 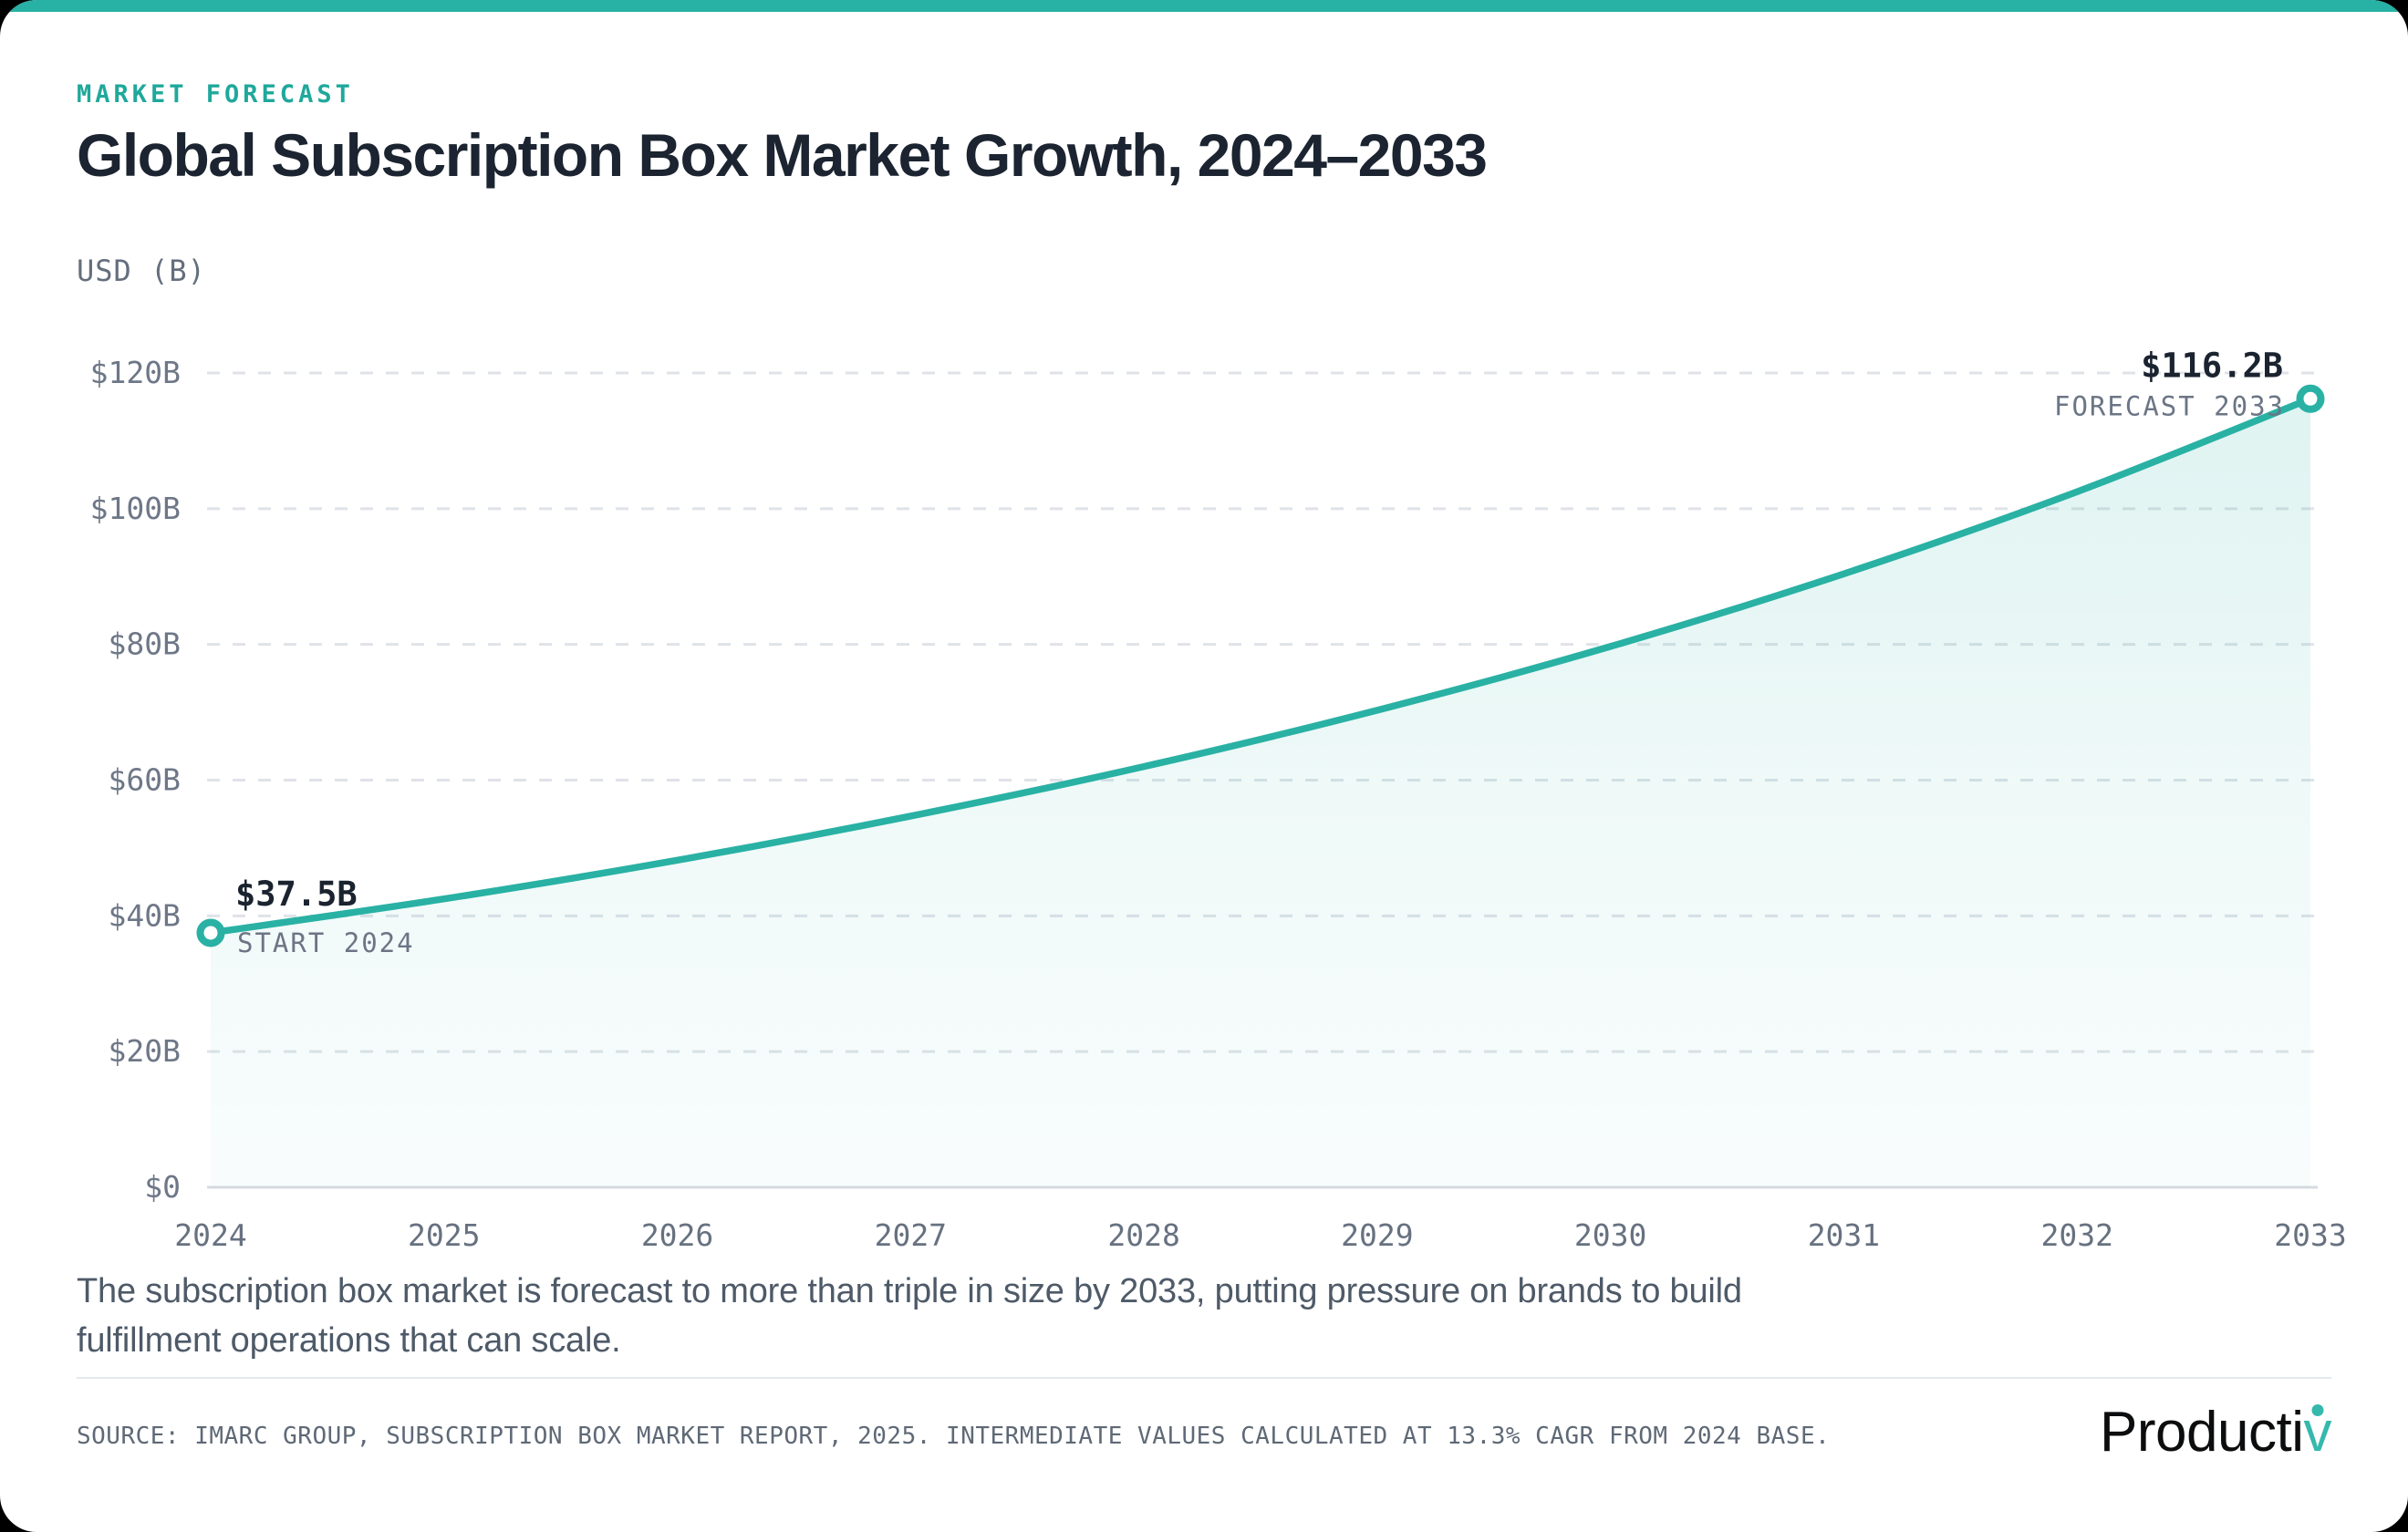 I want to click on y-tick-label: $100B, so click(x=135, y=508).